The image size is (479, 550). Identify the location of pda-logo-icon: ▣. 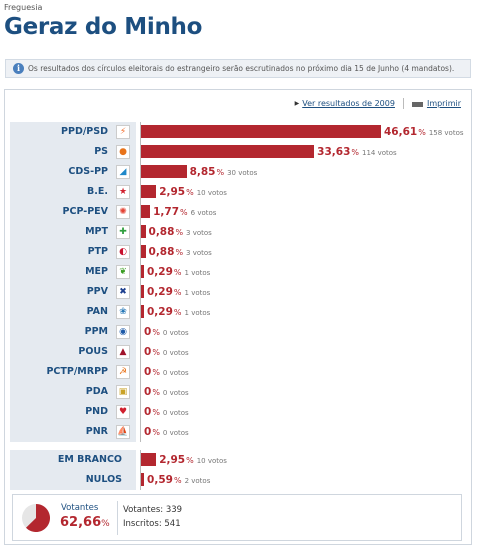
(123, 392).